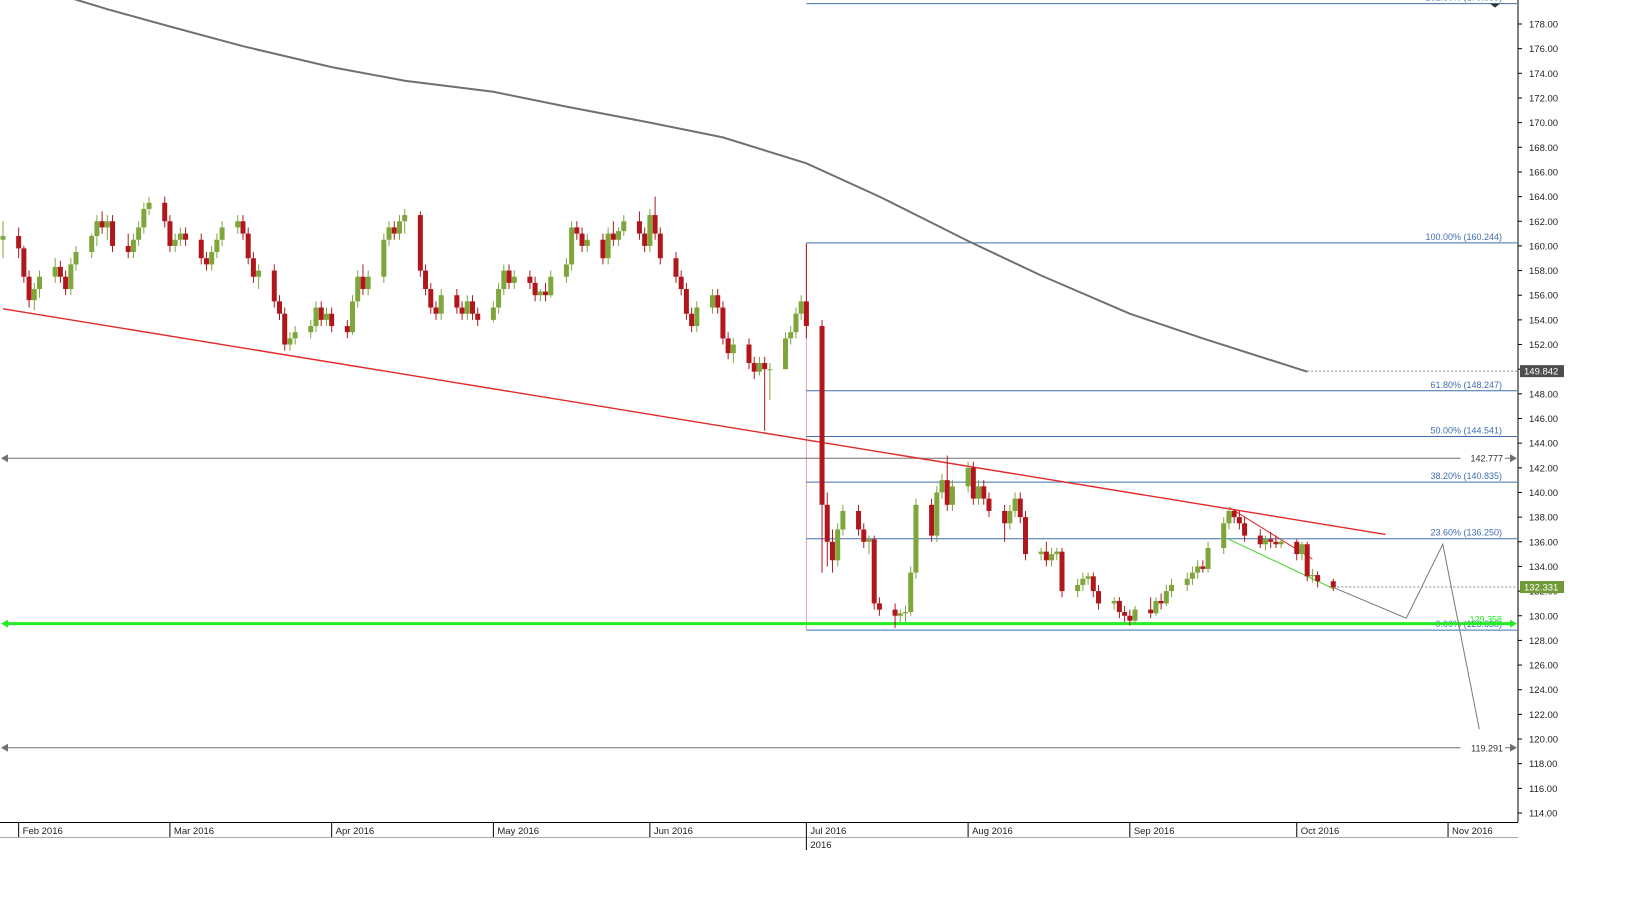 The height and width of the screenshot is (899, 1651). Describe the element at coordinates (1513, 747) in the screenshot. I see `right-arrow-icon` at that location.